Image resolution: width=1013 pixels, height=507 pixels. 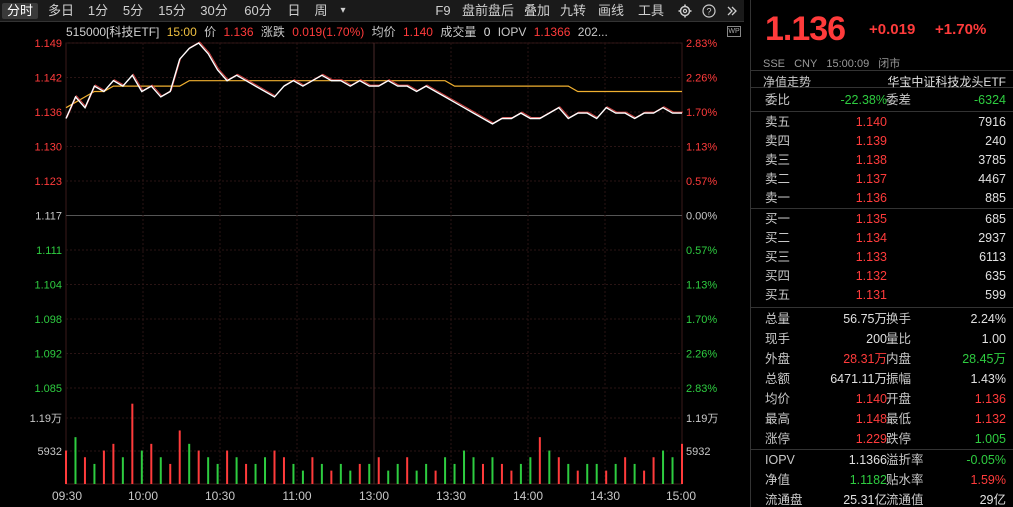 What do you see at coordinates (993, 339) in the screenshot?
I see `stat-value: 1.00` at bounding box center [993, 339].